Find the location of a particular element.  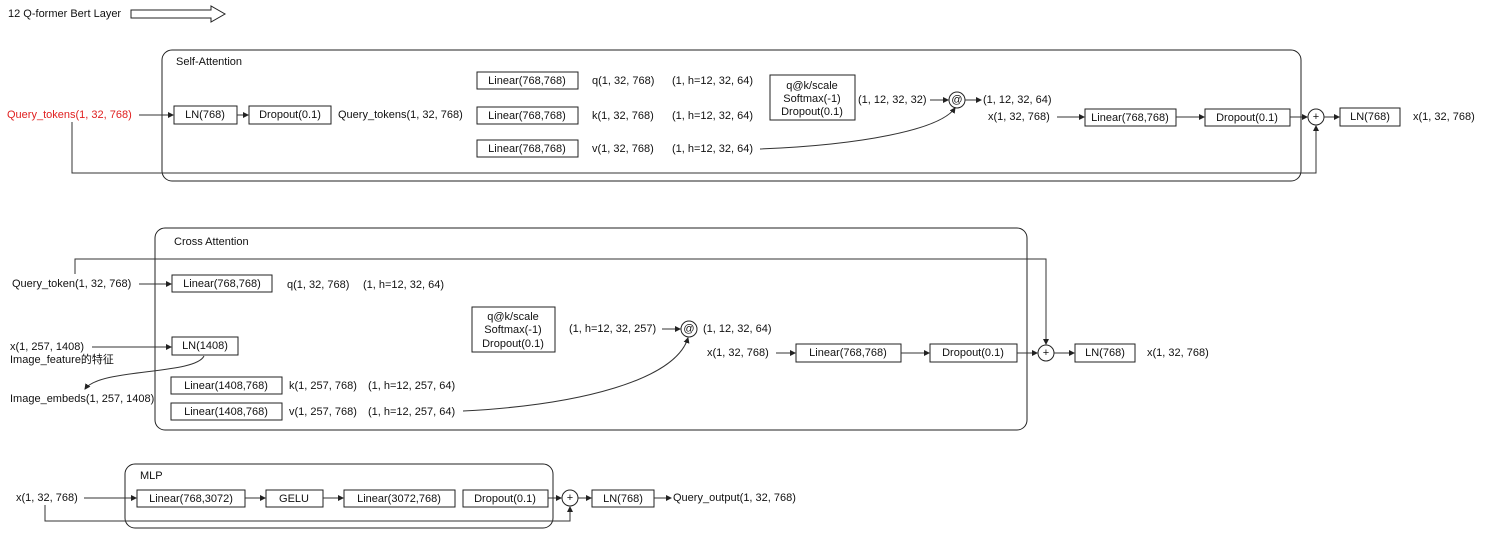

ln-curve-arrow is located at coordinates (144, 372).